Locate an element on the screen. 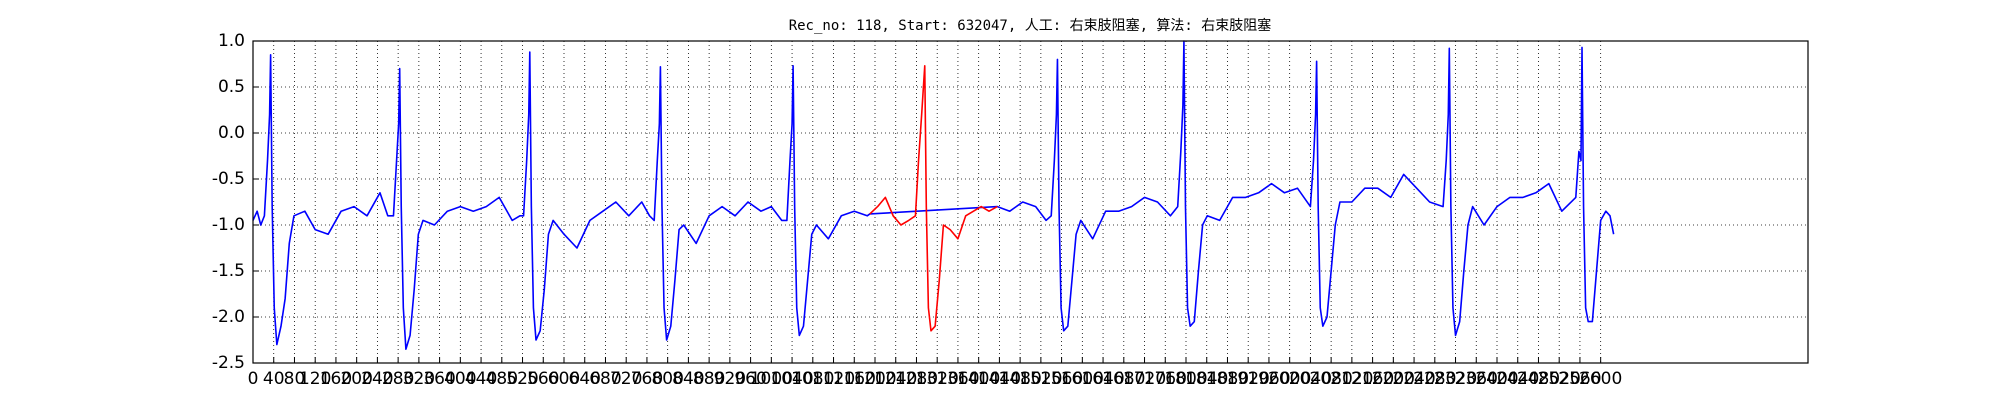 The height and width of the screenshot is (400, 2000). x-tick-label: 2320 is located at coordinates (1455, 379).